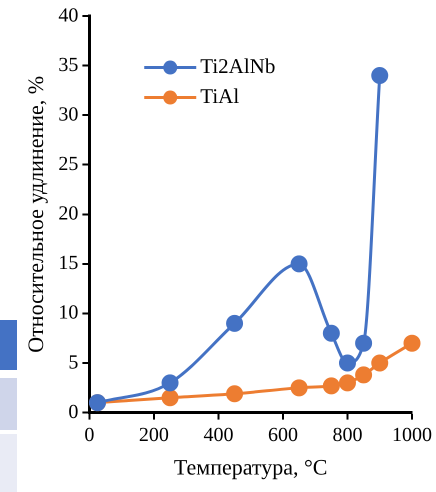 This screenshot has width=436, height=492. I want to click on x-tick-label: 200, so click(153, 435).